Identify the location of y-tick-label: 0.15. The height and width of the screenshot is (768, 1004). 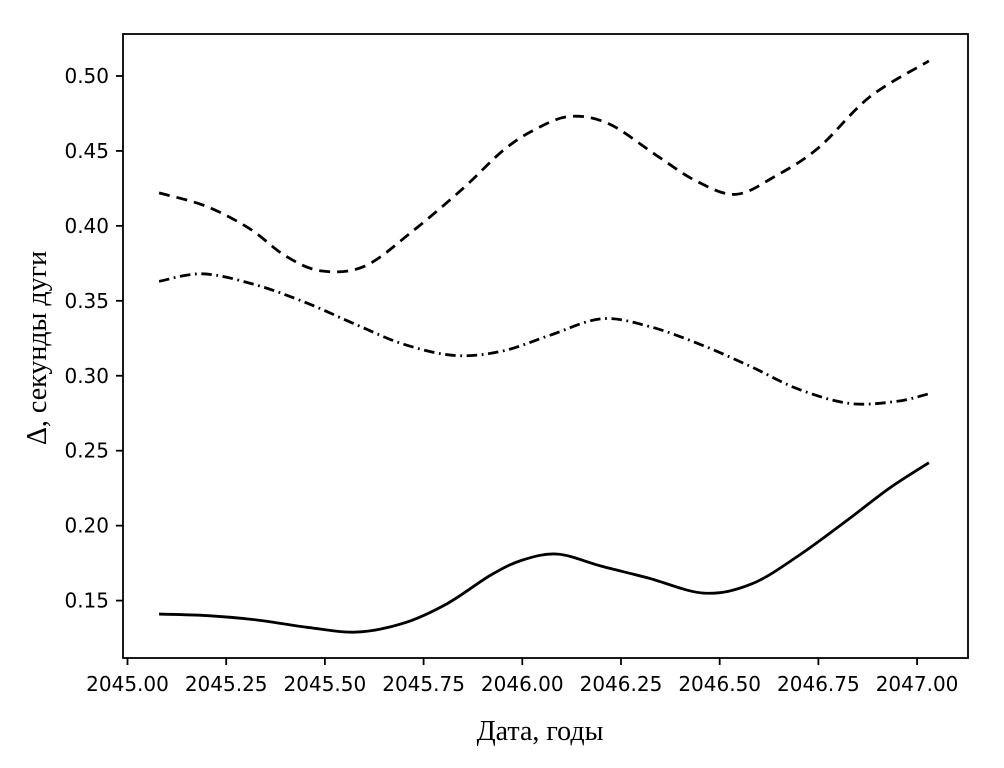
(86, 601).